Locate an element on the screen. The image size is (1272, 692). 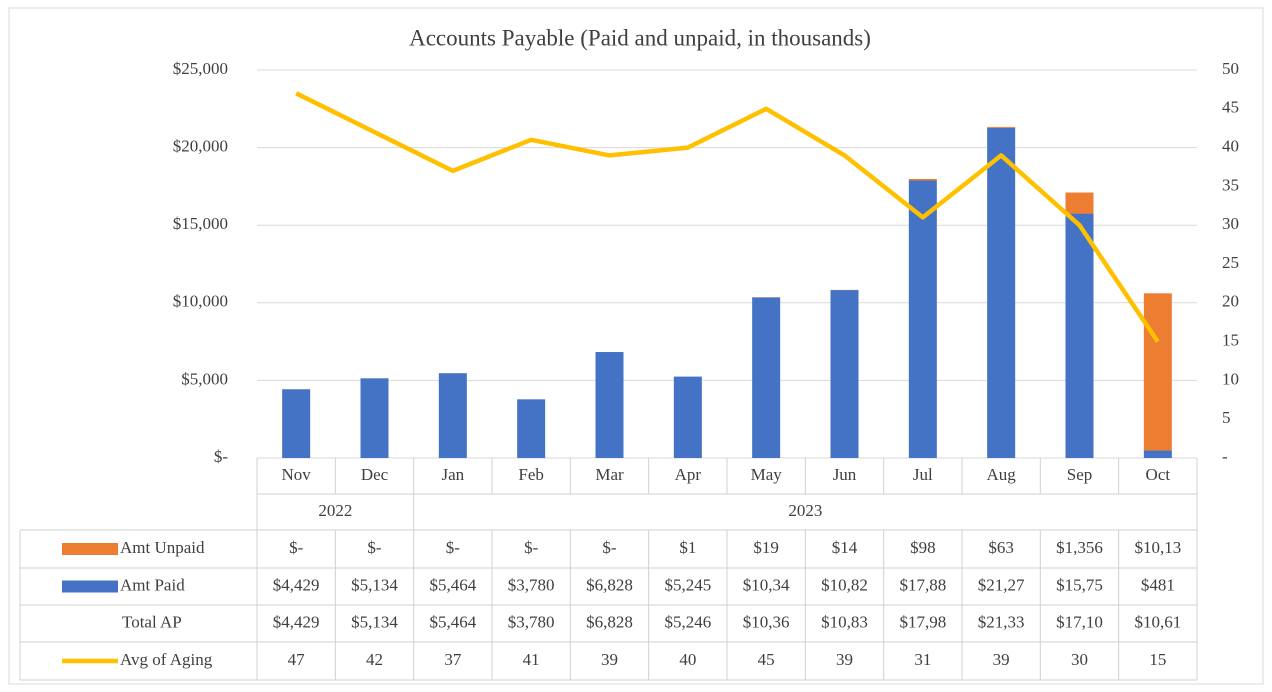
y2-tick-label: 50 is located at coordinates (1230, 68).